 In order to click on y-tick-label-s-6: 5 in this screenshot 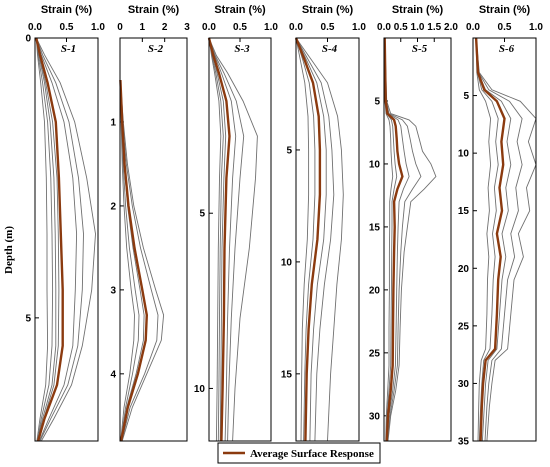, I will do `click(466, 96)`.